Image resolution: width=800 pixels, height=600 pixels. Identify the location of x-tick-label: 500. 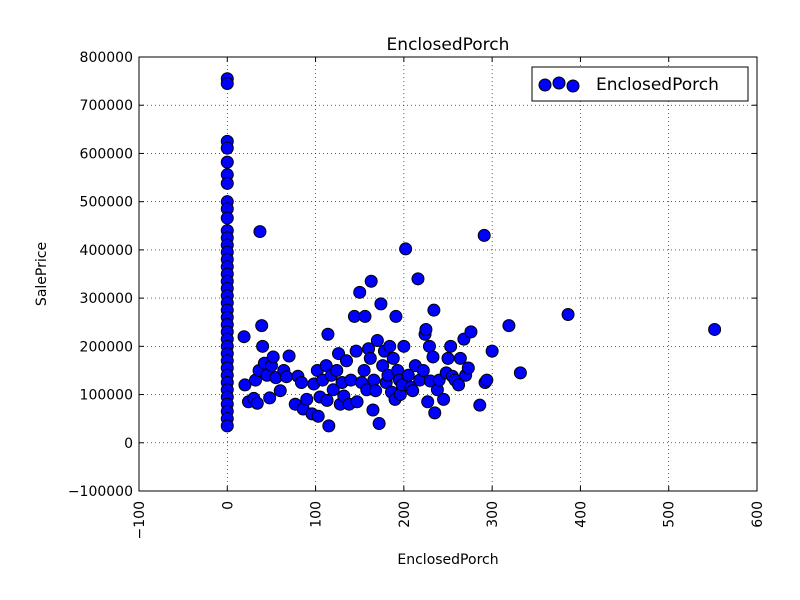
(670, 514).